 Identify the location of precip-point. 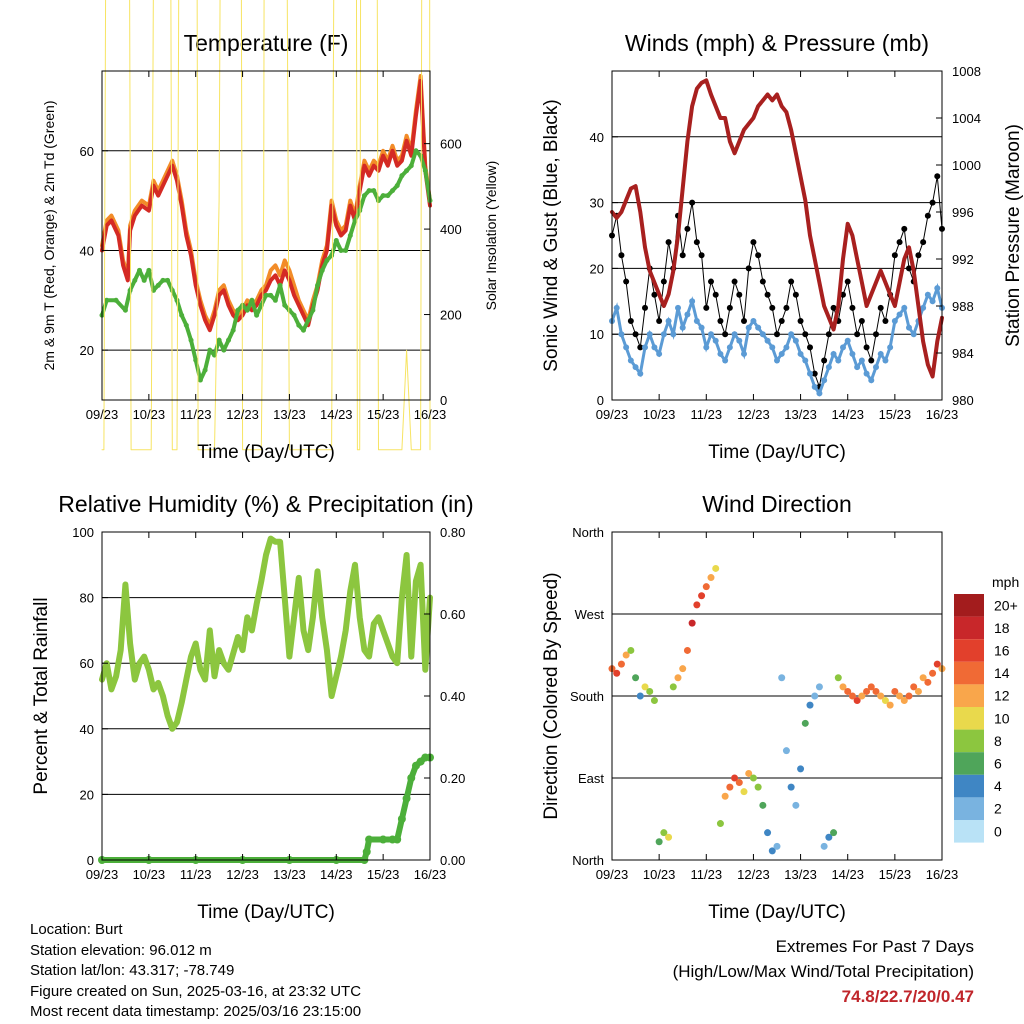
(366, 851).